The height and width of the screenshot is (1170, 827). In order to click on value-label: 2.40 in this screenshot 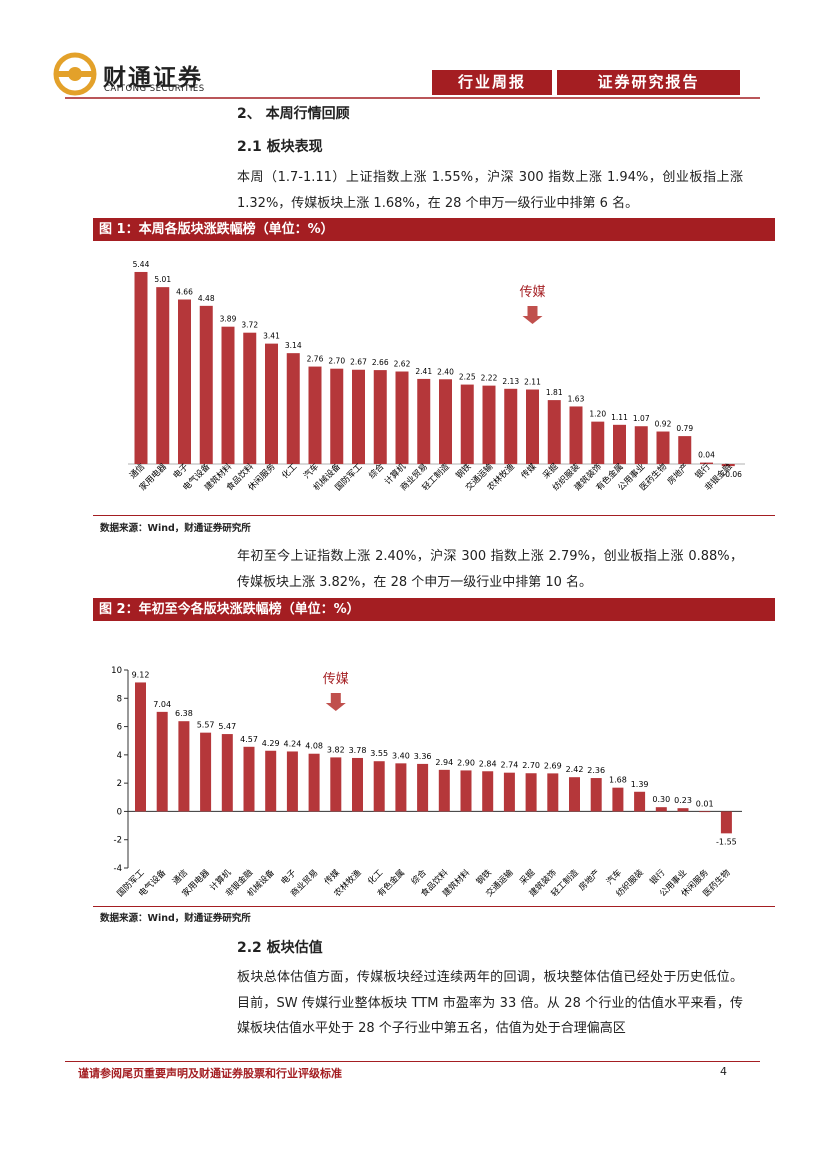, I will do `click(445, 371)`.